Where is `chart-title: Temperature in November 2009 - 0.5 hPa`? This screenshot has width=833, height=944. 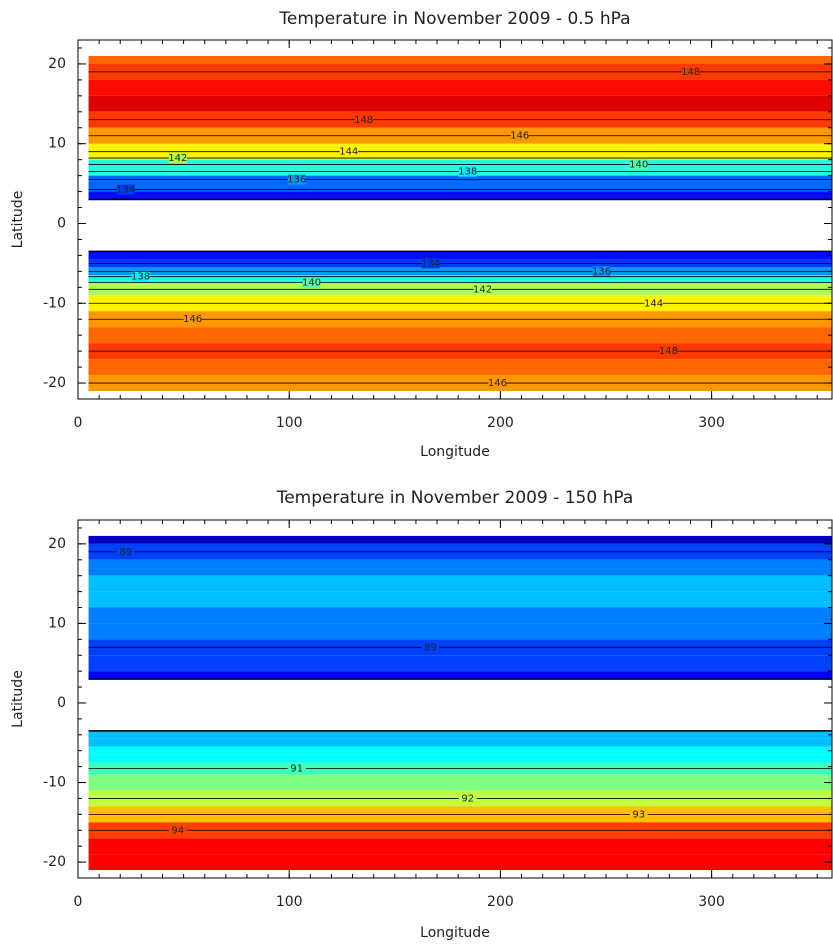 chart-title: Temperature in November 2009 - 0.5 hPa is located at coordinates (454, 19).